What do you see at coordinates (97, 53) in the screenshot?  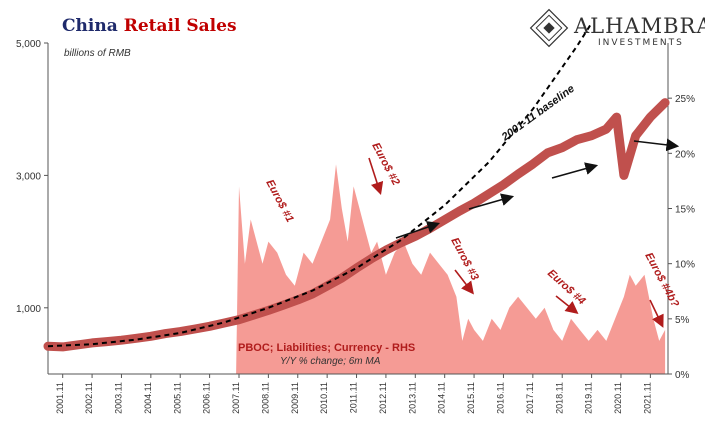 I see `units-label: billions of RMB` at bounding box center [97, 53].